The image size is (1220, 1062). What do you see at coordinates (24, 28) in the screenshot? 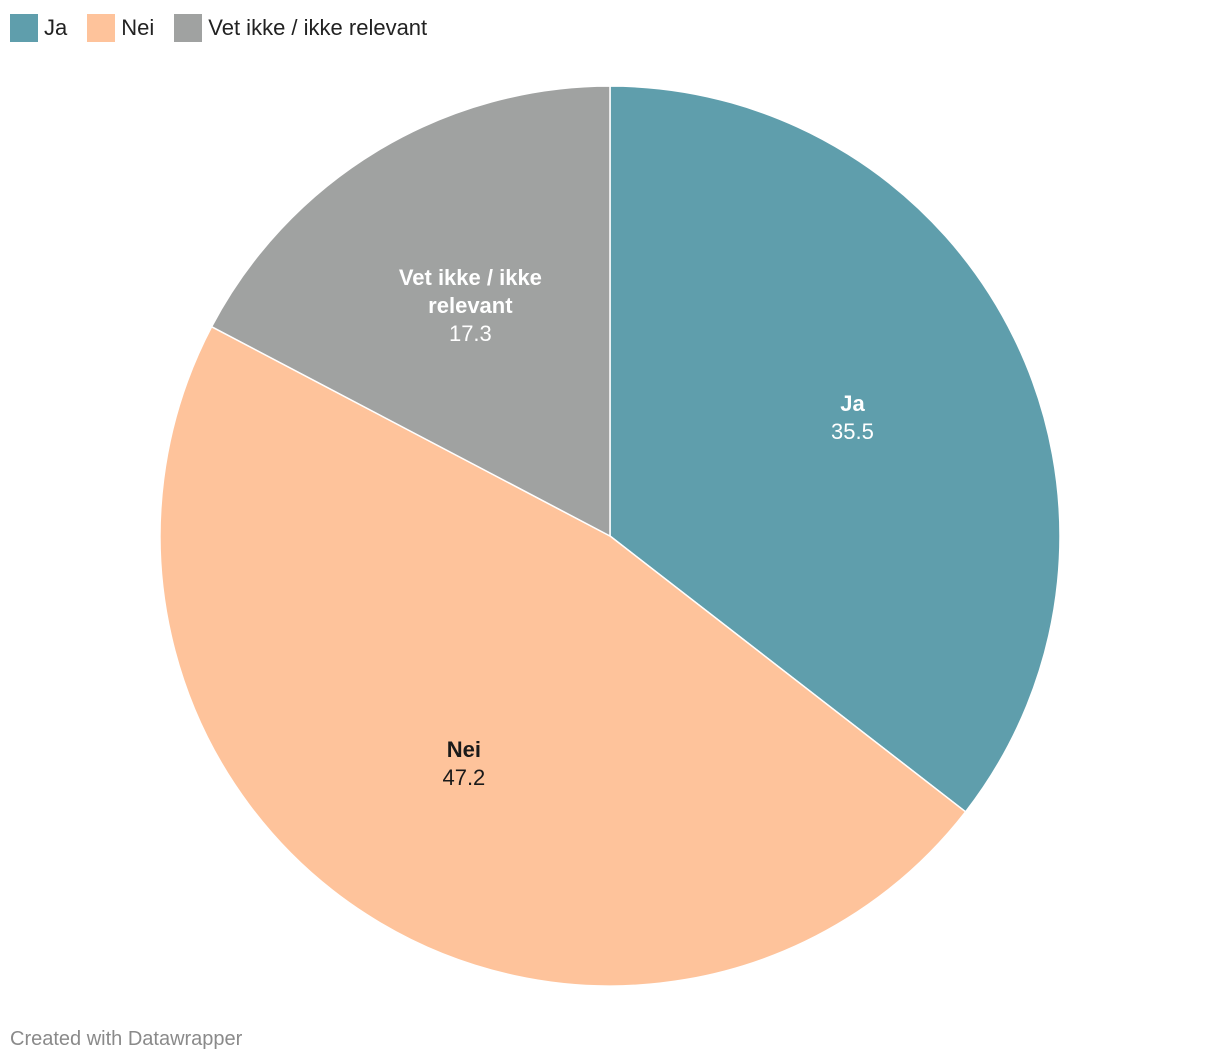
I see `legend-swatch-ja` at bounding box center [24, 28].